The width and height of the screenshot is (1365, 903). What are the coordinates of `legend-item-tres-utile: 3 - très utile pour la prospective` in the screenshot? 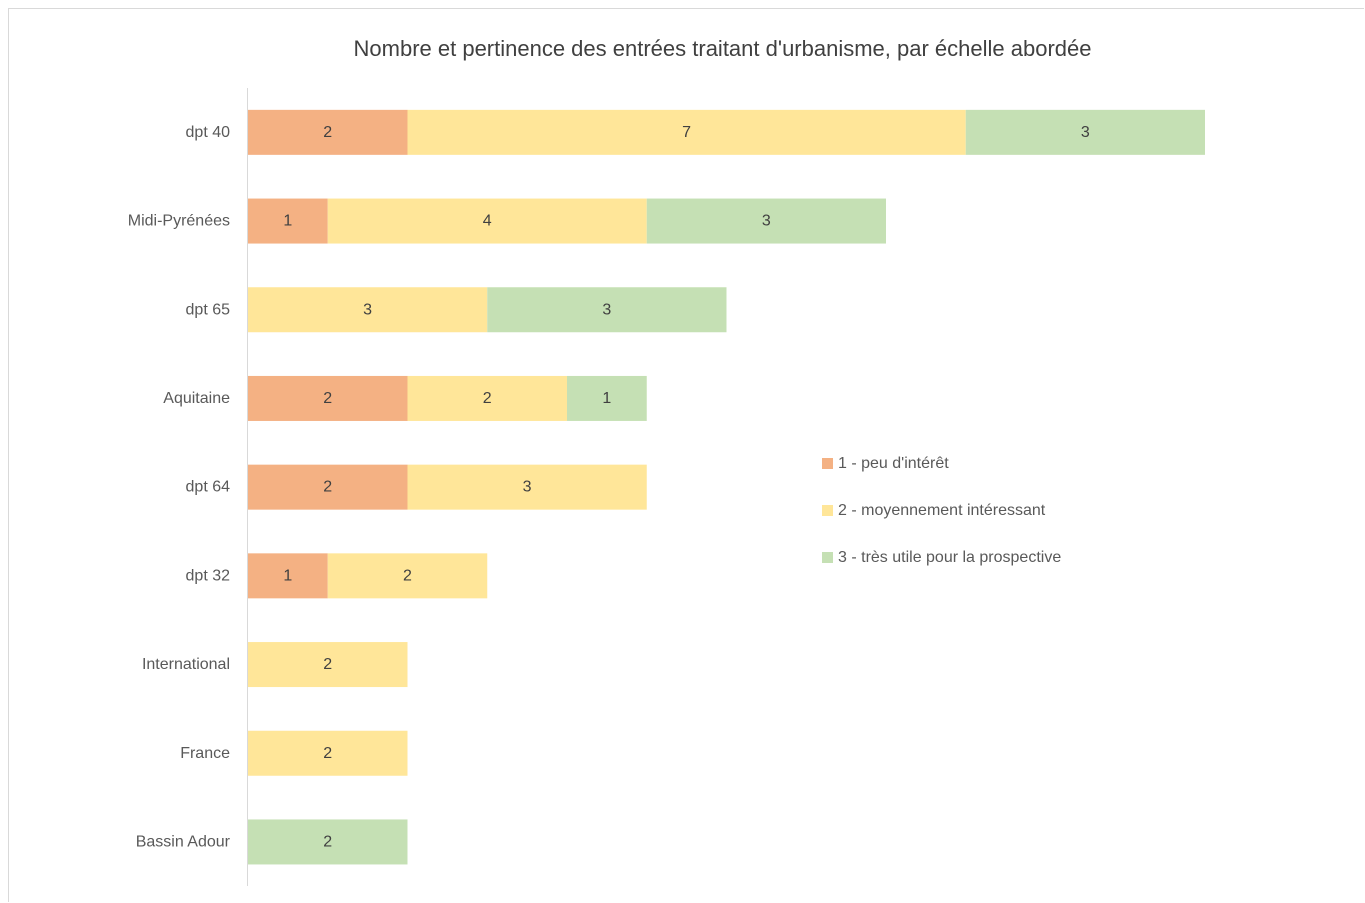 It's located at (941, 557).